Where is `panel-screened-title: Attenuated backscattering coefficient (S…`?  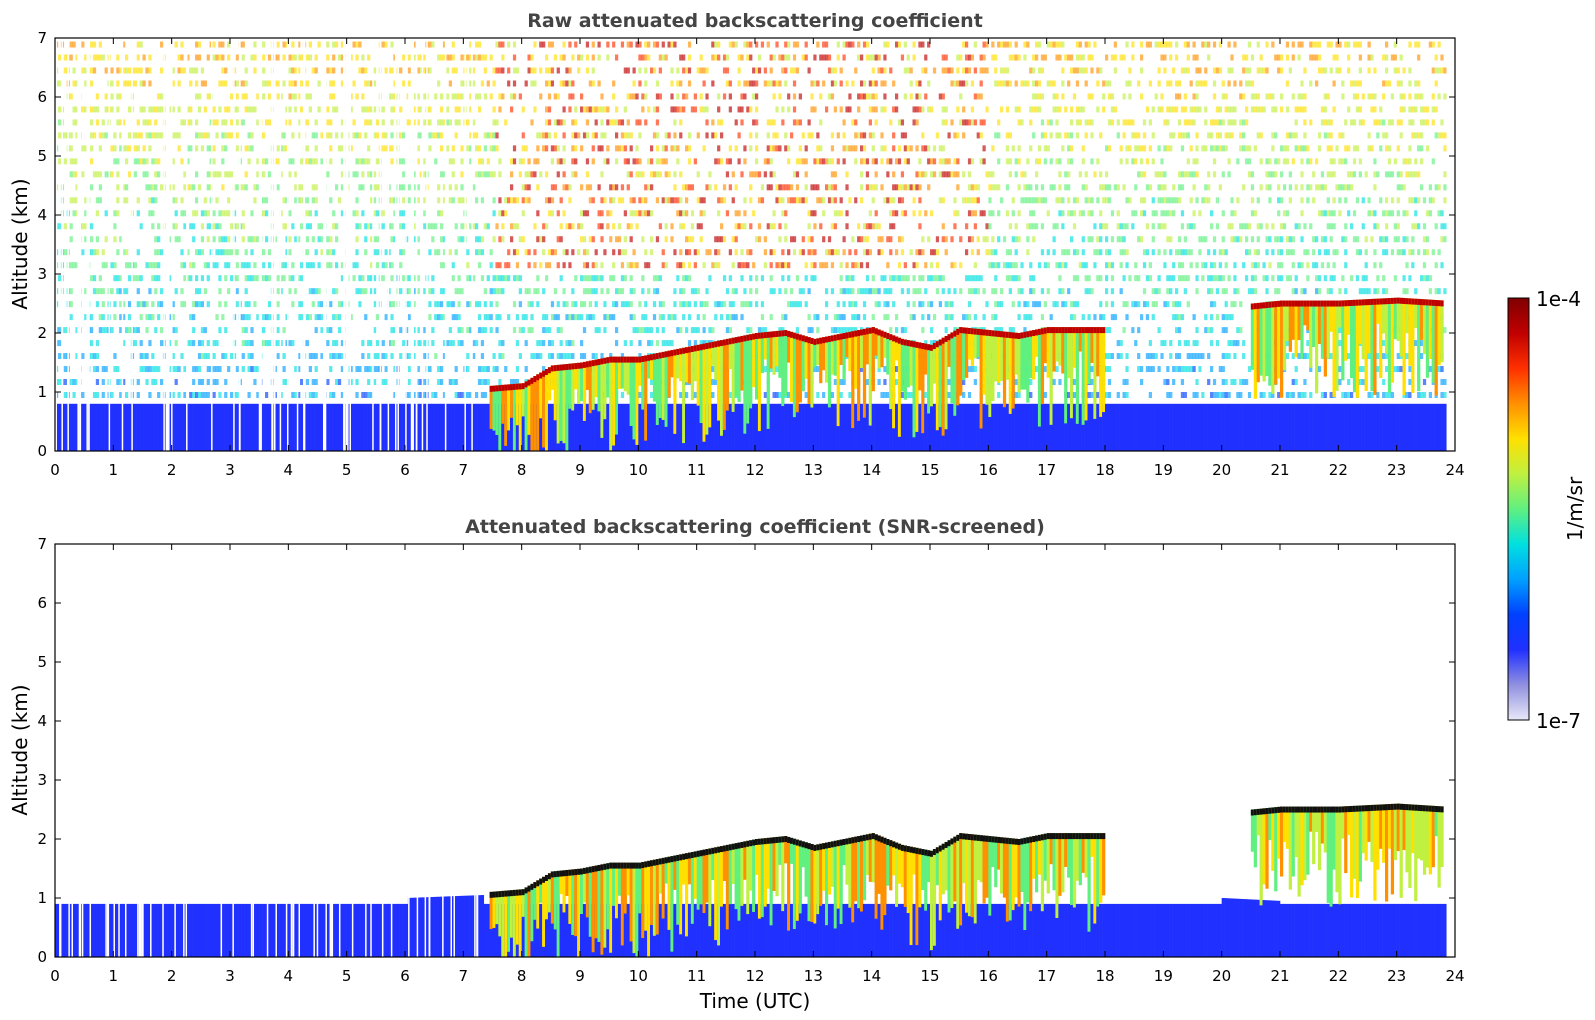
panel-screened-title: Attenuated backscattering coefficient (S… is located at coordinates (755, 527).